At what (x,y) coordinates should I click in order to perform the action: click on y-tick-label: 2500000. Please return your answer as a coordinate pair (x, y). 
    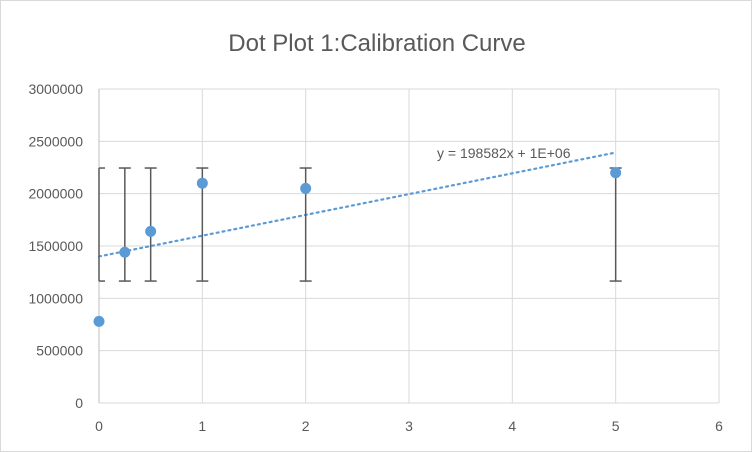
    Looking at the image, I should click on (55, 141).